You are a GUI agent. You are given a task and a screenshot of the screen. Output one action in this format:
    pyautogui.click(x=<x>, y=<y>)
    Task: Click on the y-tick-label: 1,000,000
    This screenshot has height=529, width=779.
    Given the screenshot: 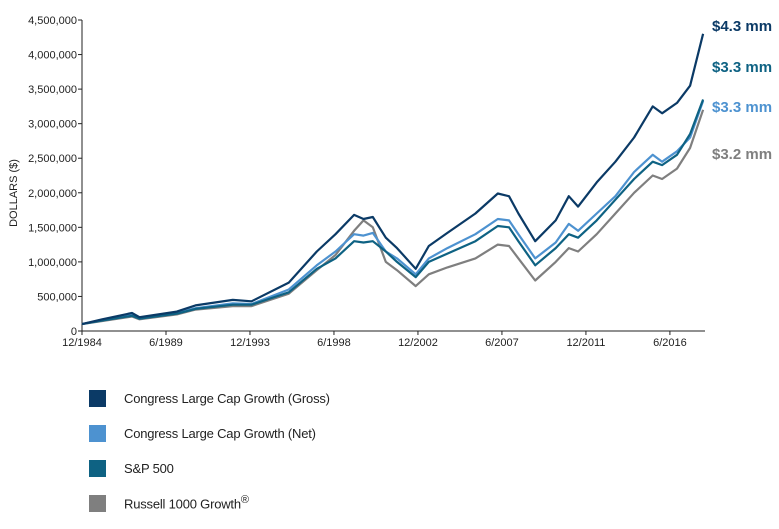 What is the action you would take?
    pyautogui.click(x=52, y=263)
    